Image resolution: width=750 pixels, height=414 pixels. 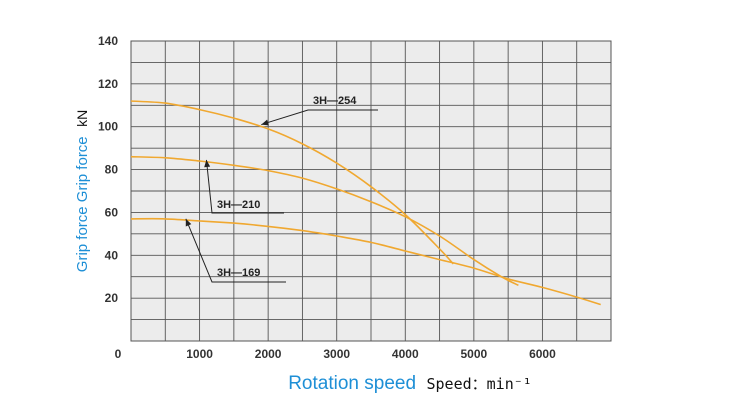 I want to click on y-tick-label: 120, so click(x=108, y=84).